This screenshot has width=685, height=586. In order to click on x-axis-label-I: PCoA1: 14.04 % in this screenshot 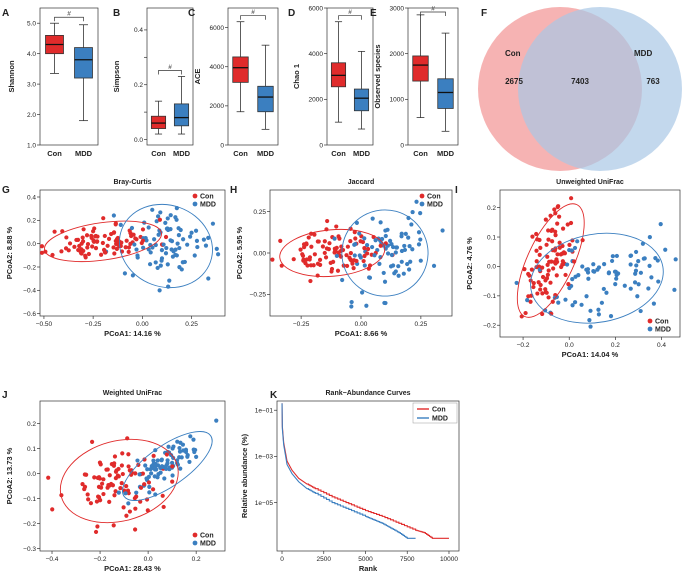, I will do `click(590, 354)`.